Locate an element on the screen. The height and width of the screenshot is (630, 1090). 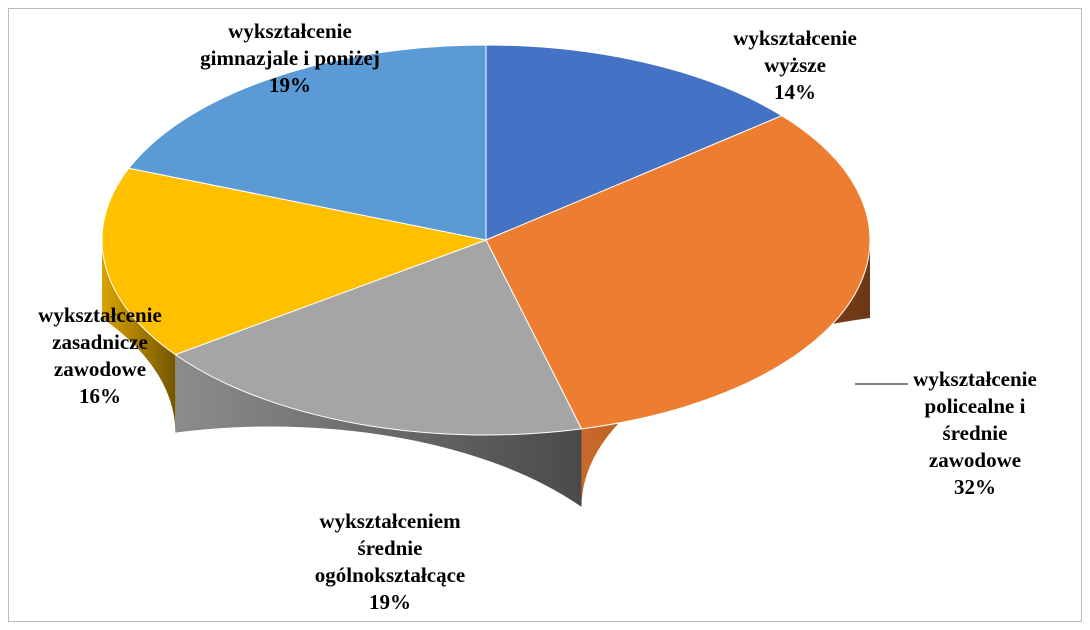
category-label: wykształcenie gimnazjale i poniżej is located at coordinates (290, 44).